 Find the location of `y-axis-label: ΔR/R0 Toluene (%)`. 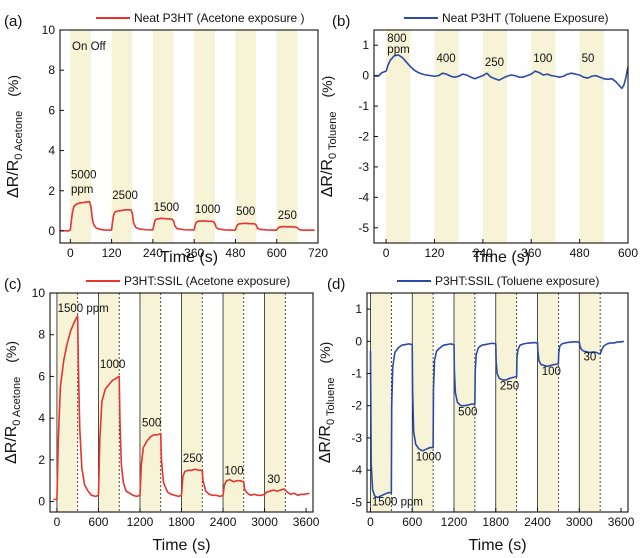

y-axis-label: ΔR/R0 Toluene (%) is located at coordinates (327, 403).